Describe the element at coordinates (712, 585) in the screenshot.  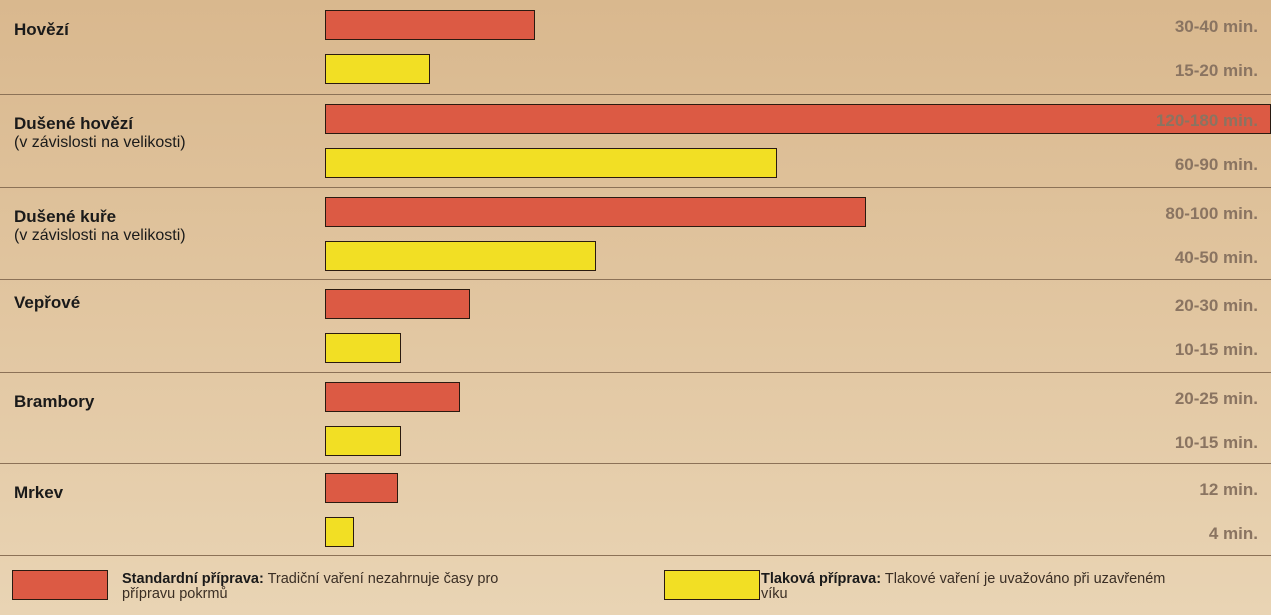
I see `legend-swatch-pressure` at that location.